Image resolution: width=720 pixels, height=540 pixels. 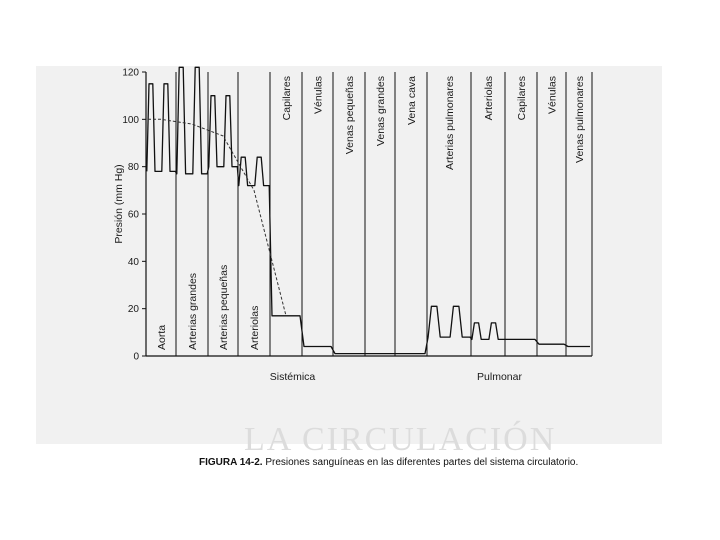 What do you see at coordinates (217, 217) in the screenshot?
I see `mean-pressure-line` at bounding box center [217, 217].